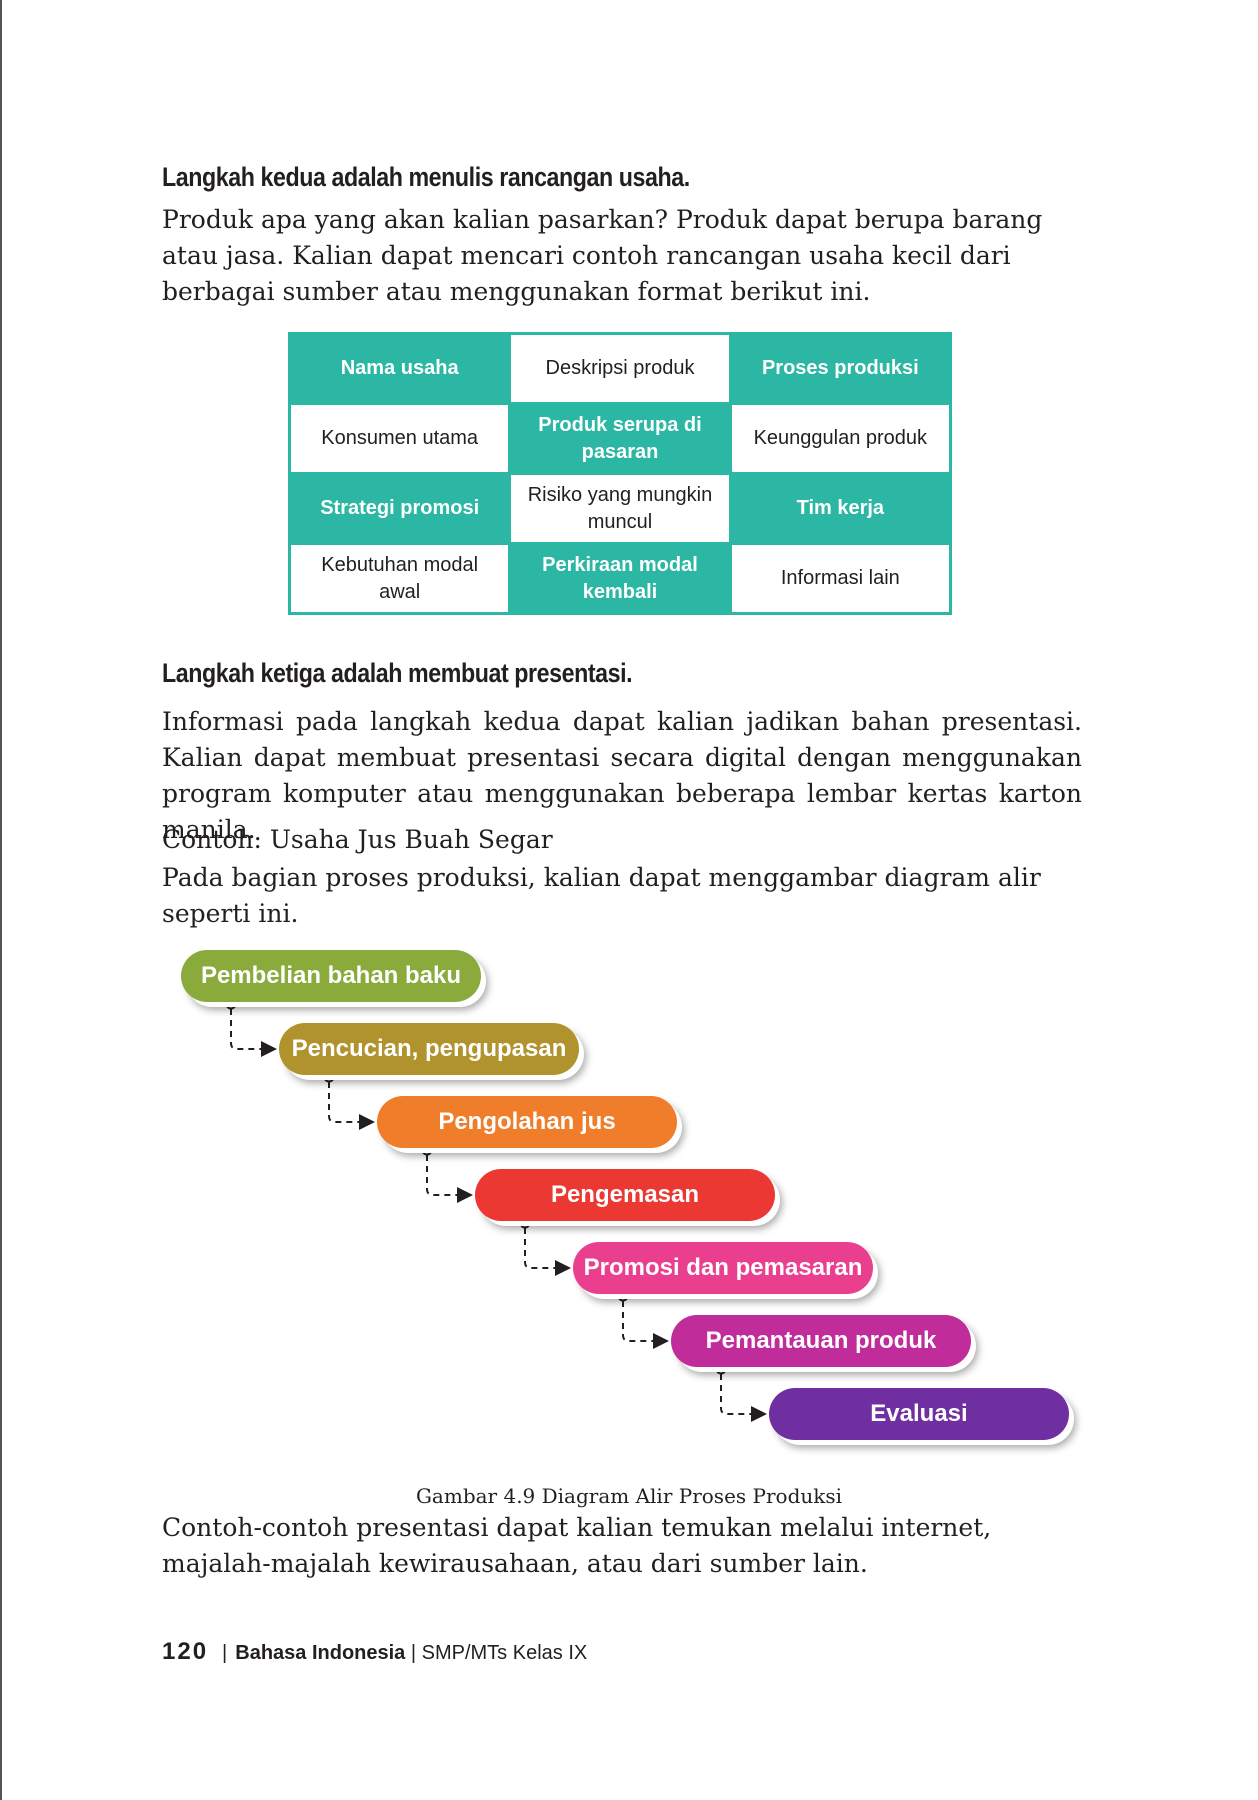 Image resolution: width=1258 pixels, height=1800 pixels. What do you see at coordinates (821, 1341) in the screenshot?
I see `flow-step: Pemantauan produk` at bounding box center [821, 1341].